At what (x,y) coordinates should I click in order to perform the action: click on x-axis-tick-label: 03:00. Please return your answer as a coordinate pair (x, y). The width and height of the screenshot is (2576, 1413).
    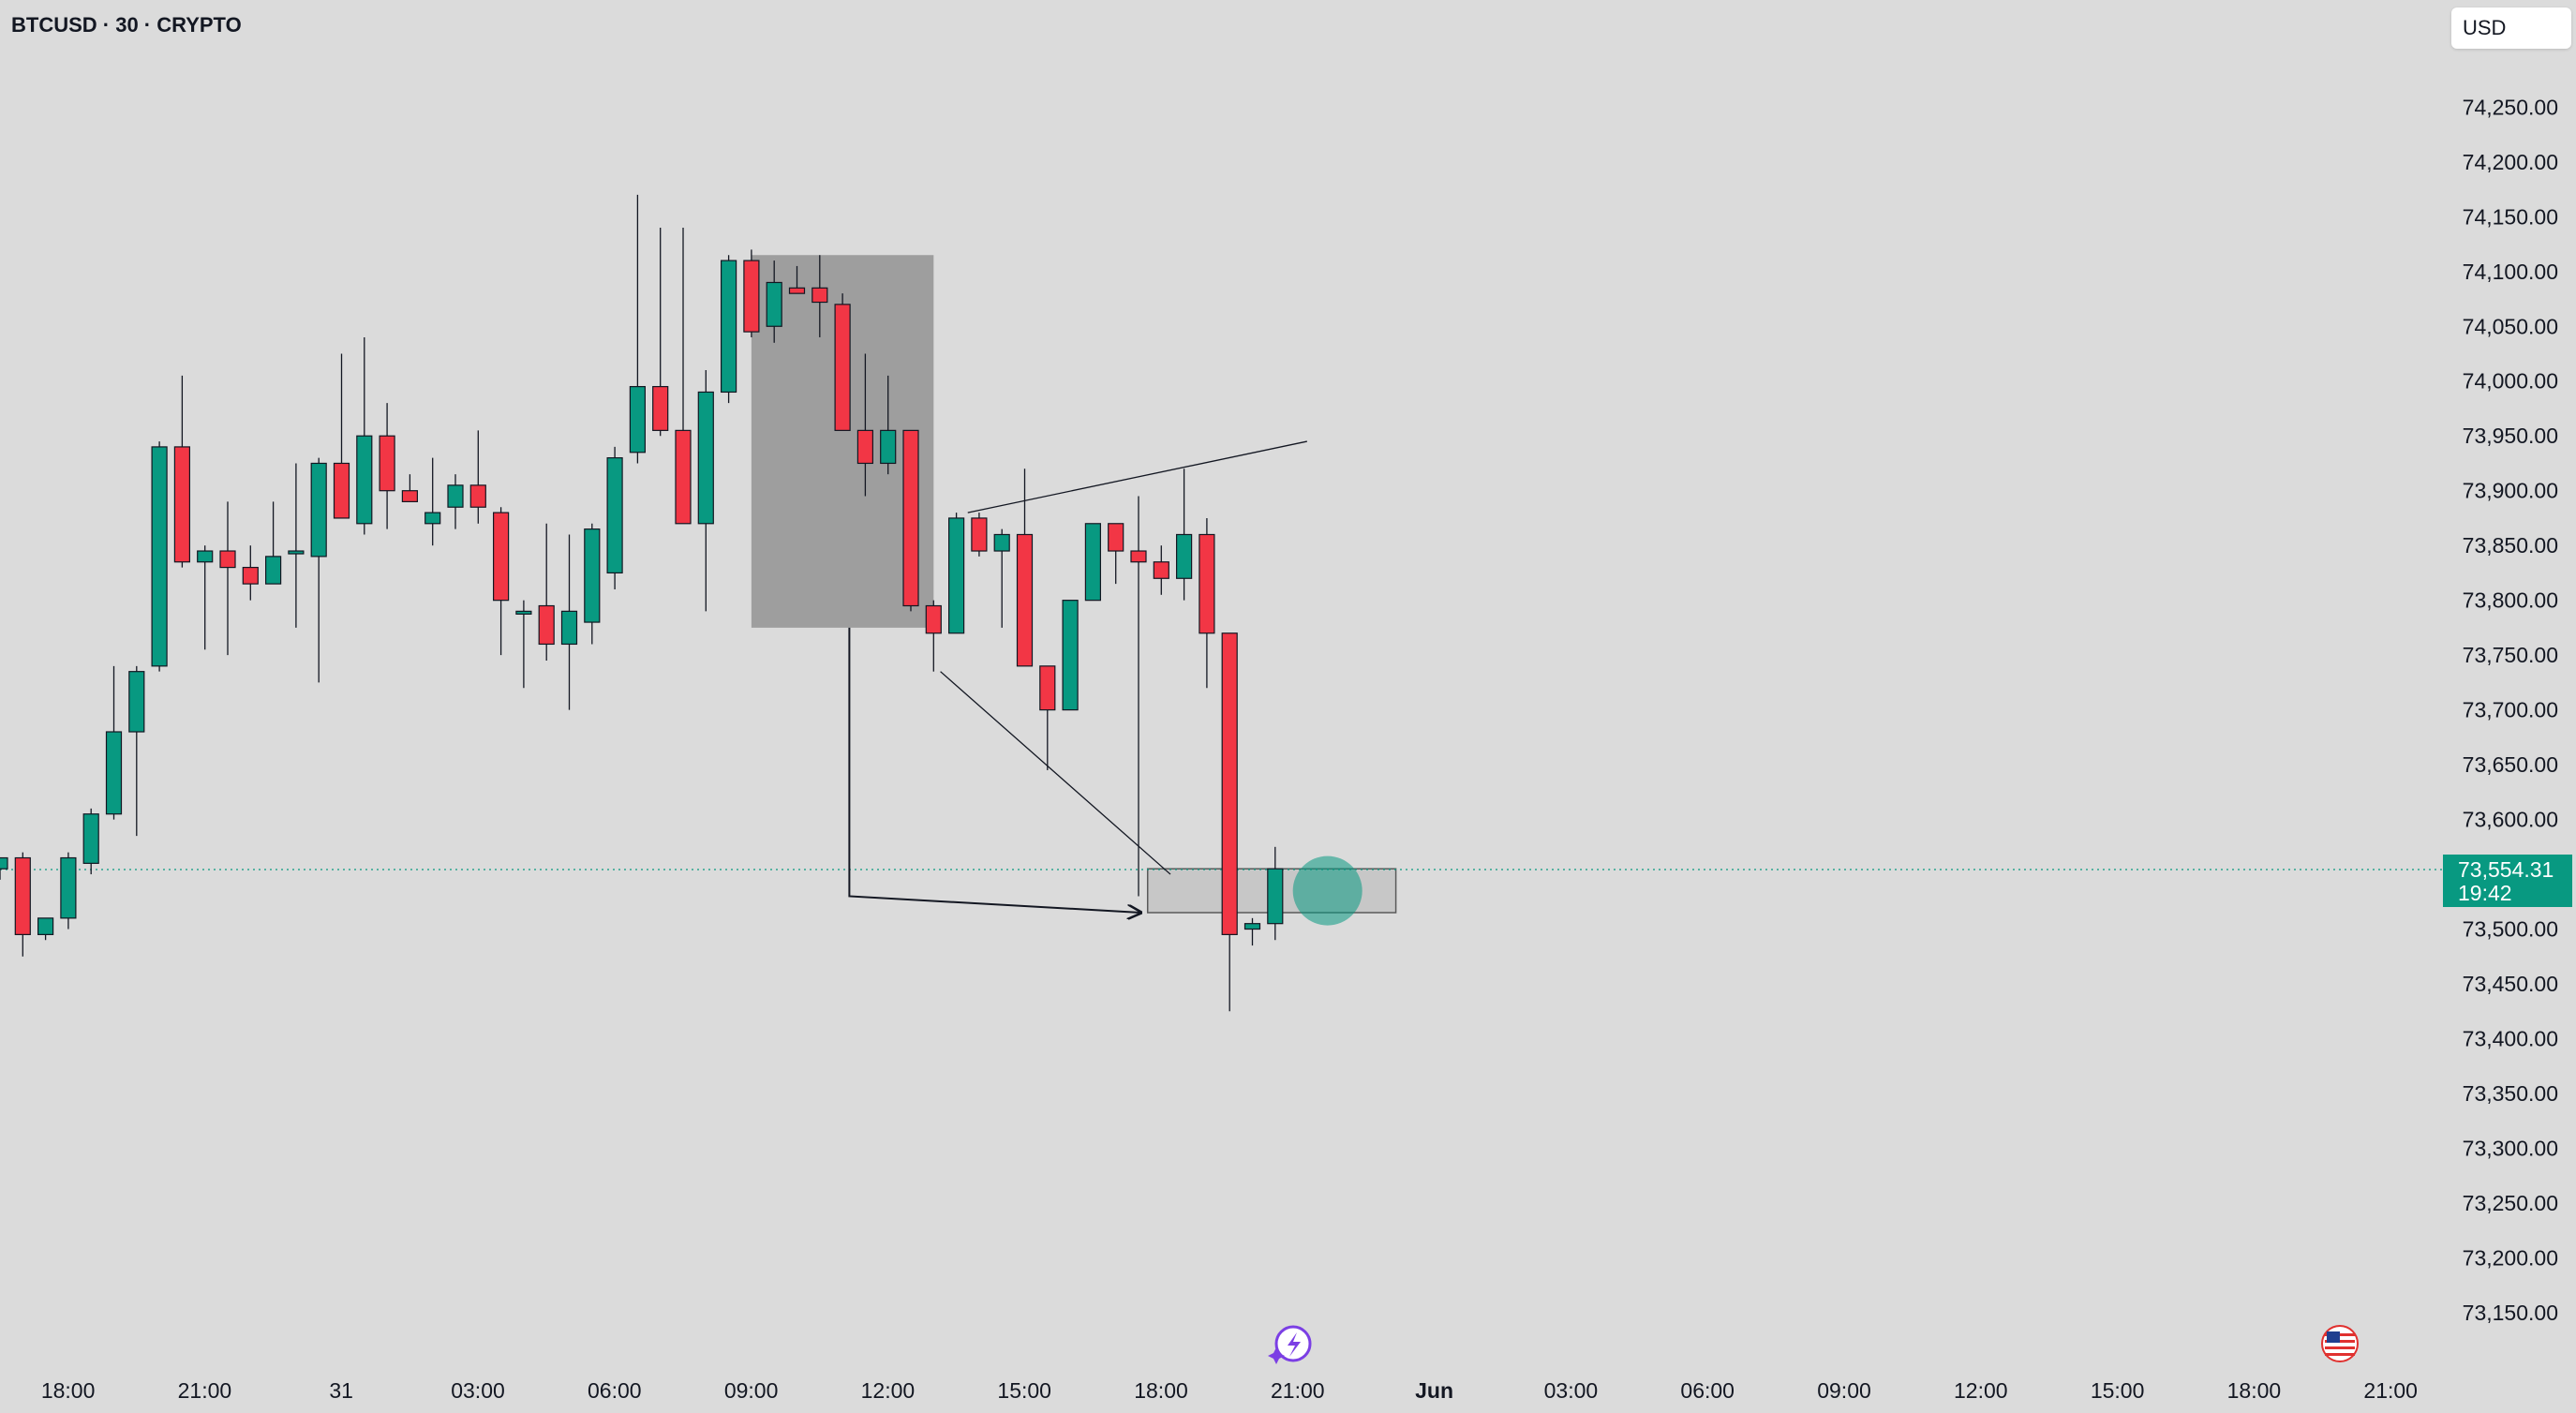
    Looking at the image, I should click on (1571, 1390).